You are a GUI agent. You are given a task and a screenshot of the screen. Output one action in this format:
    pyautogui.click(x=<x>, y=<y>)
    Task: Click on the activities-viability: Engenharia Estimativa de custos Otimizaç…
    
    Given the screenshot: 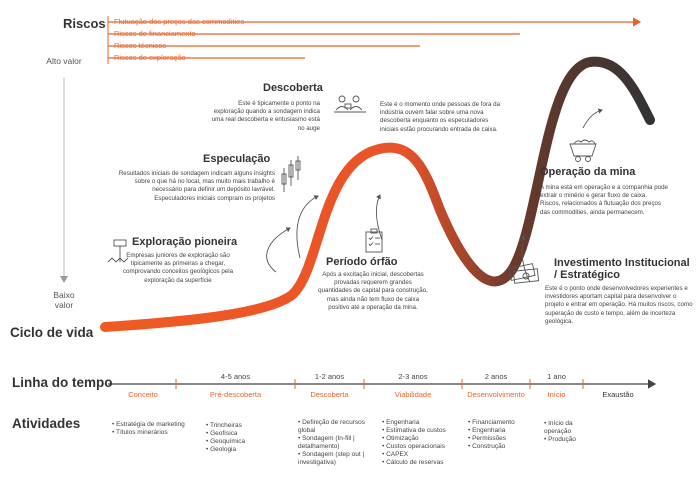 What is the action you would take?
    pyautogui.click(x=423, y=443)
    